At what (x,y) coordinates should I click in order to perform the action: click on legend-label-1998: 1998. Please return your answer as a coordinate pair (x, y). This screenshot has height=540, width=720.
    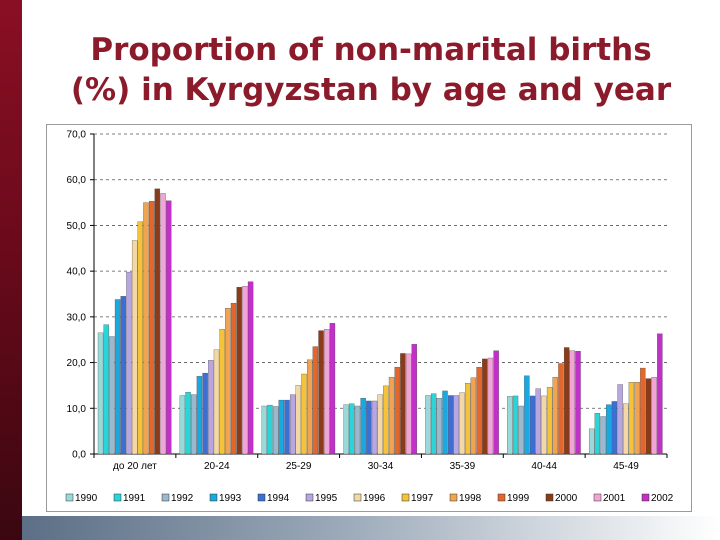
    Looking at the image, I should click on (470, 498).